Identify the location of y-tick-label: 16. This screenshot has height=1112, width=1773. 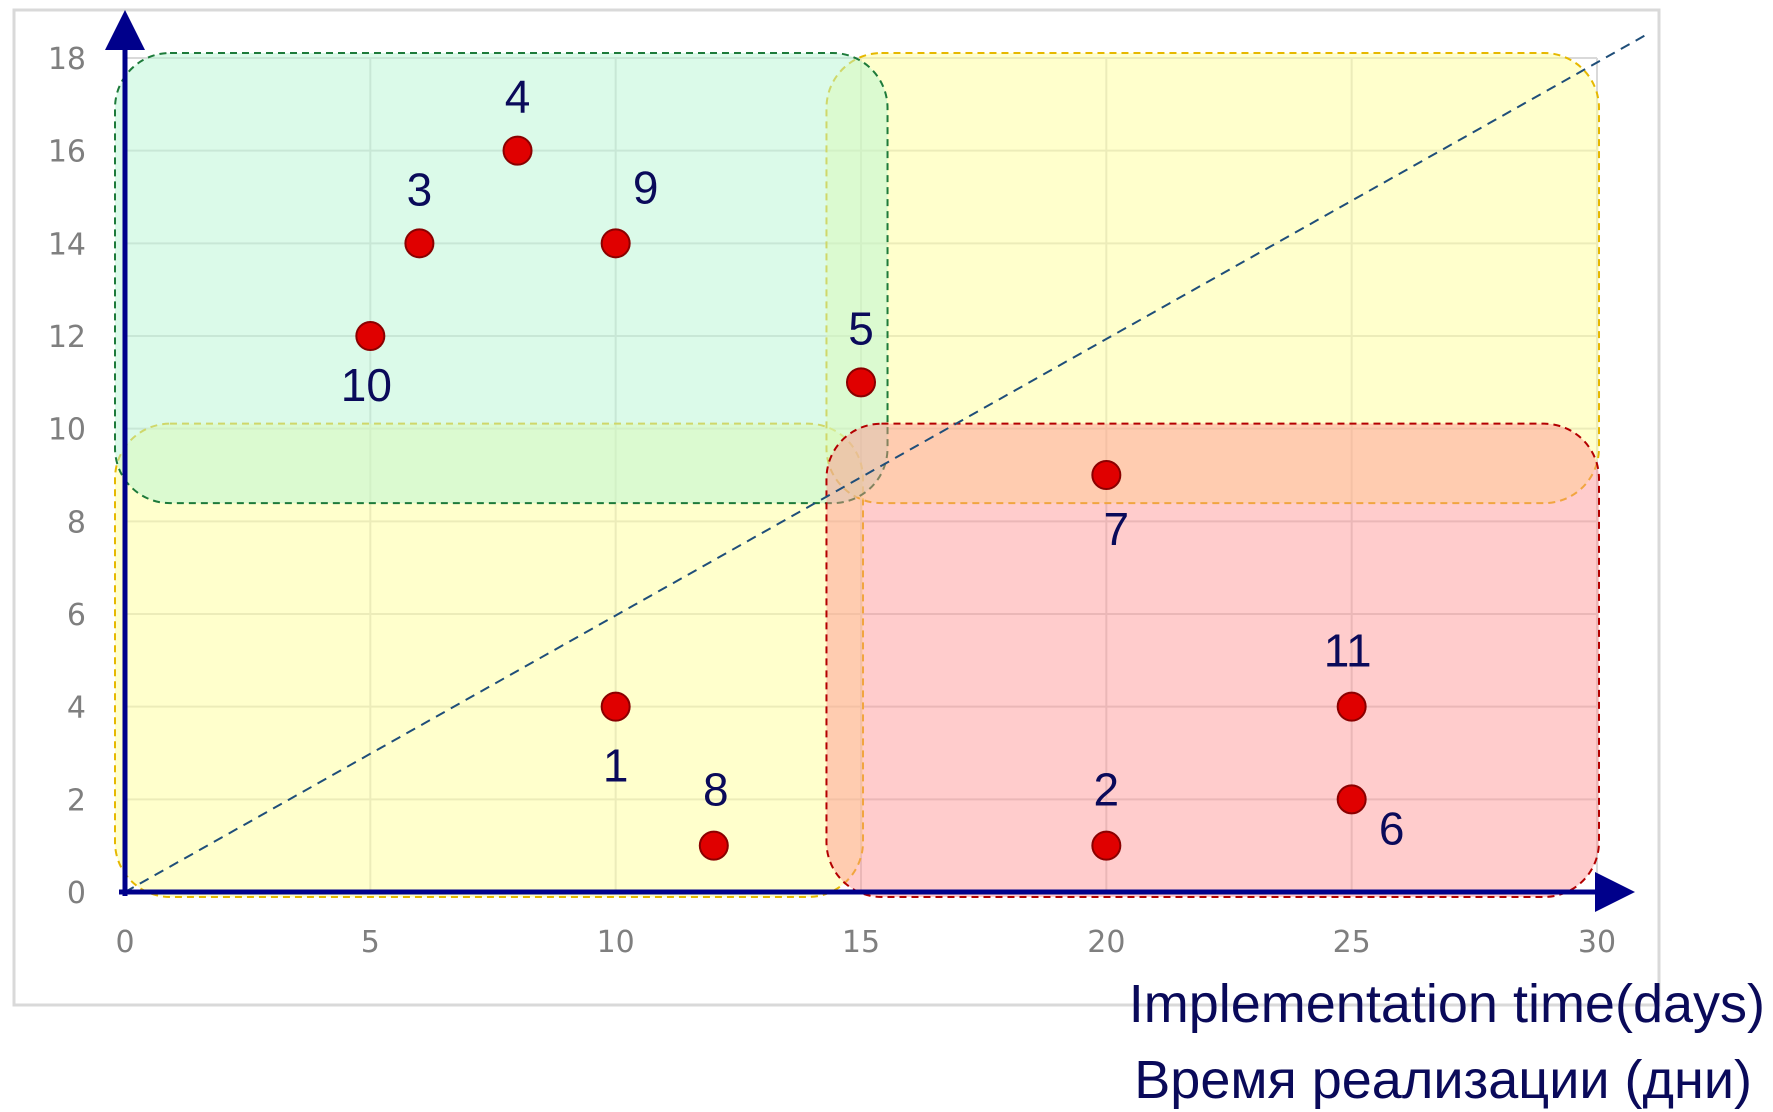
(67, 152).